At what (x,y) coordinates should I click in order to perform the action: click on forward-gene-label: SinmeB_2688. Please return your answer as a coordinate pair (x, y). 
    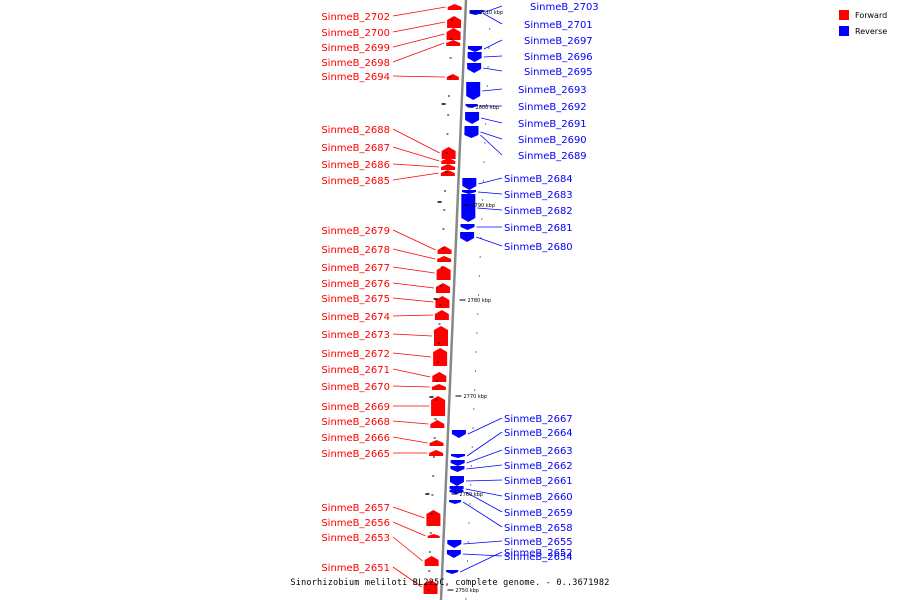
    Looking at the image, I should click on (355, 130).